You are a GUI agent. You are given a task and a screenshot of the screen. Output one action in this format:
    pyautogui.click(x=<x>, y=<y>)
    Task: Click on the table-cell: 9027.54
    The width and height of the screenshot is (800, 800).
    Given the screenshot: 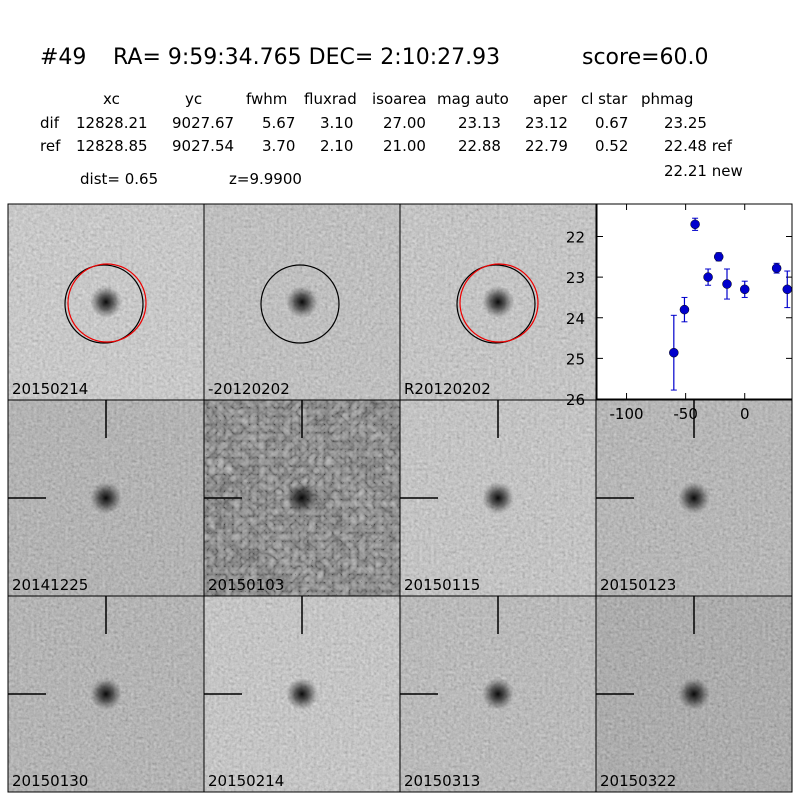 What is the action you would take?
    pyautogui.click(x=203, y=146)
    